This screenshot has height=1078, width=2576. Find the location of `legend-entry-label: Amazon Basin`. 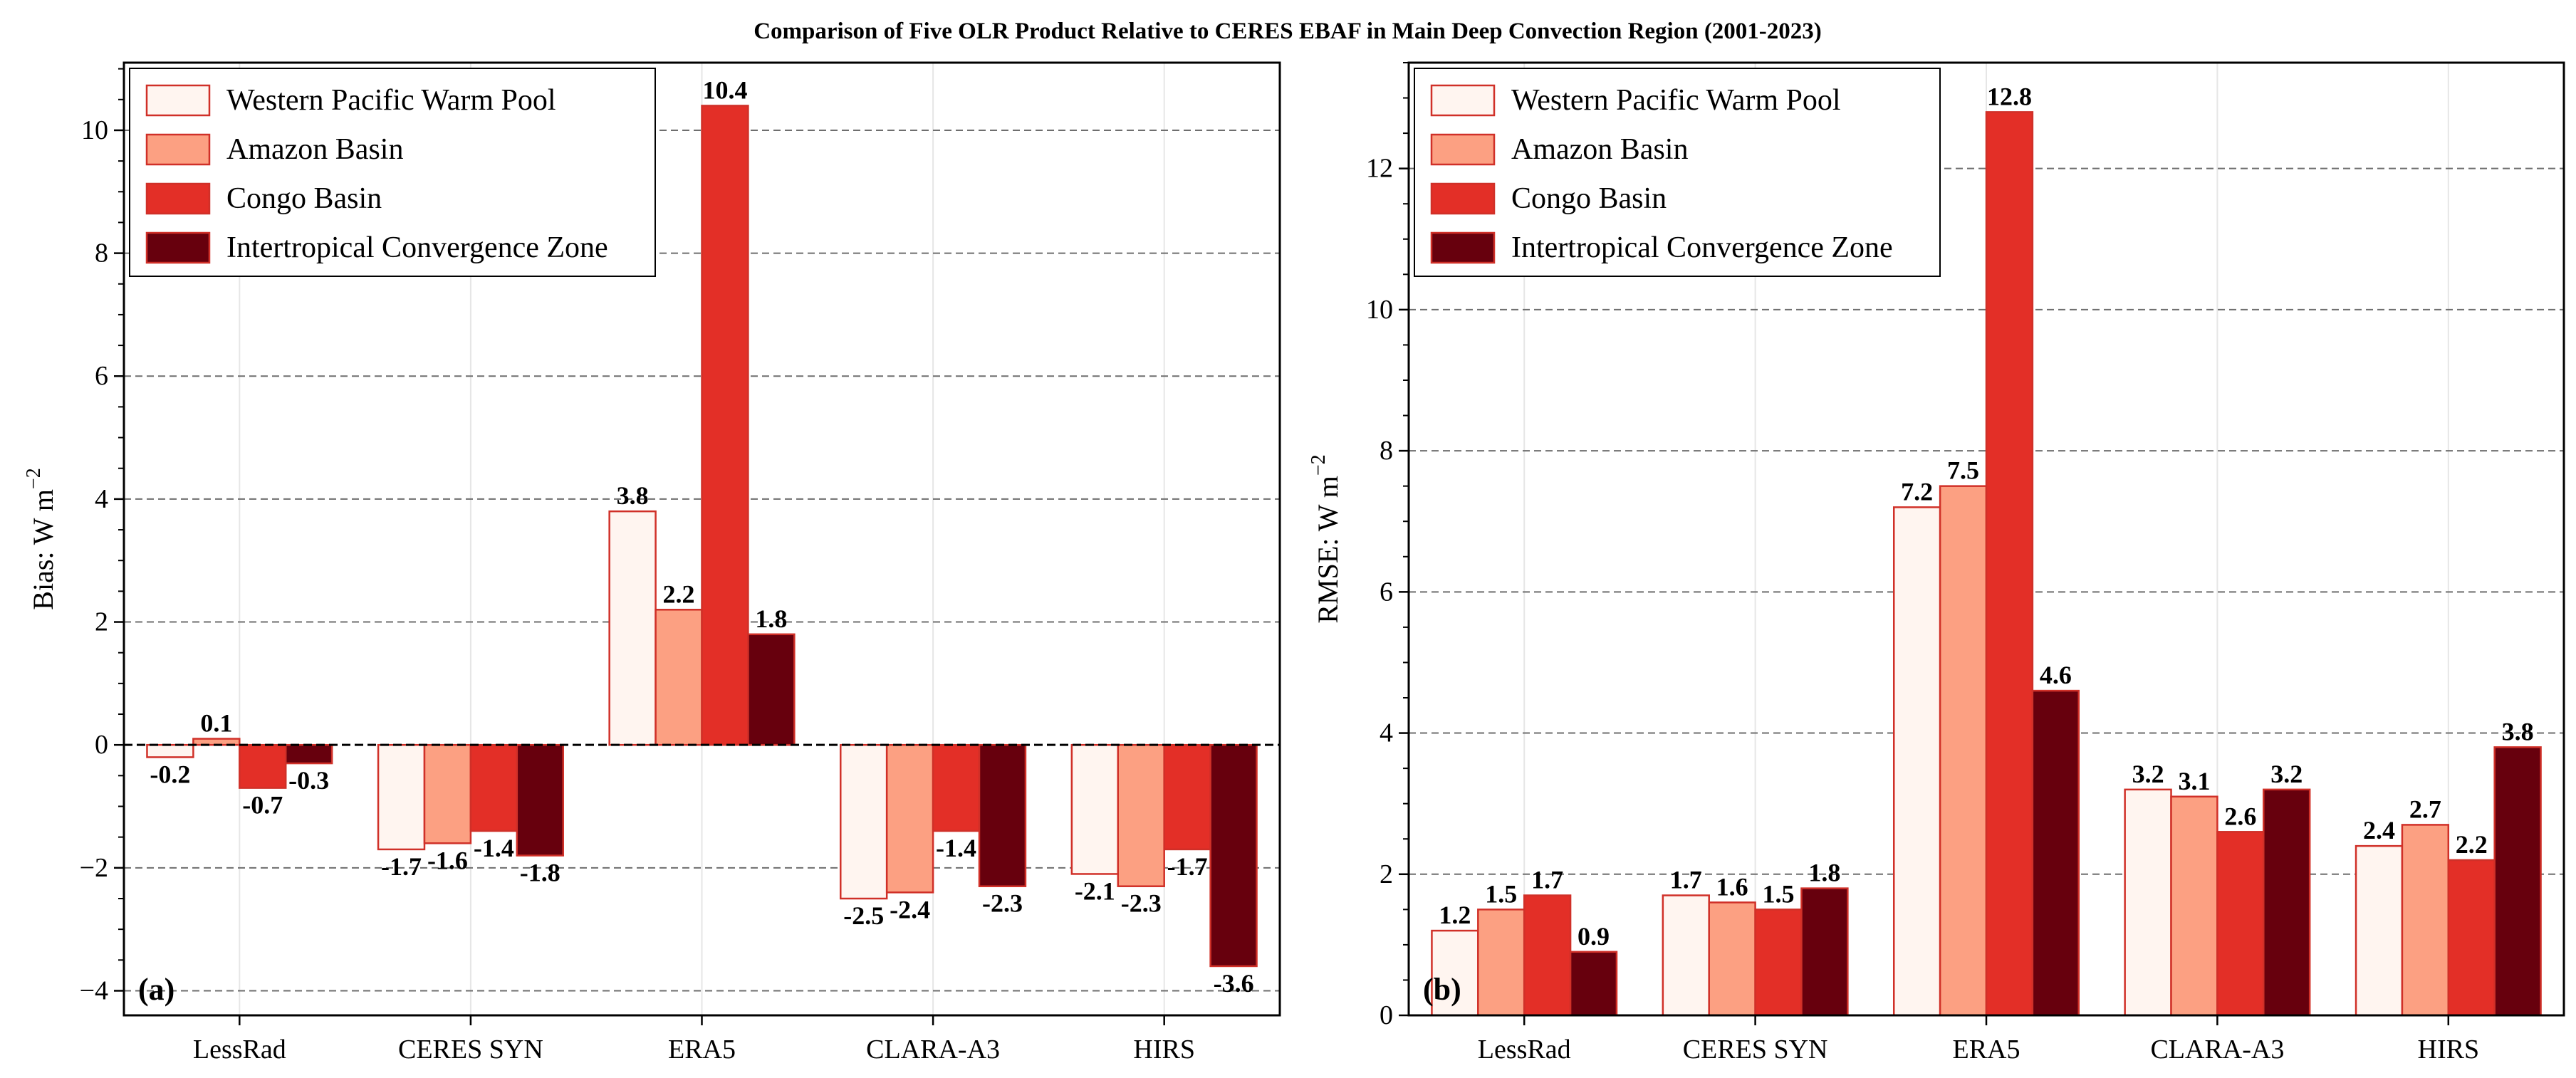

legend-entry-label: Amazon Basin is located at coordinates (314, 149).